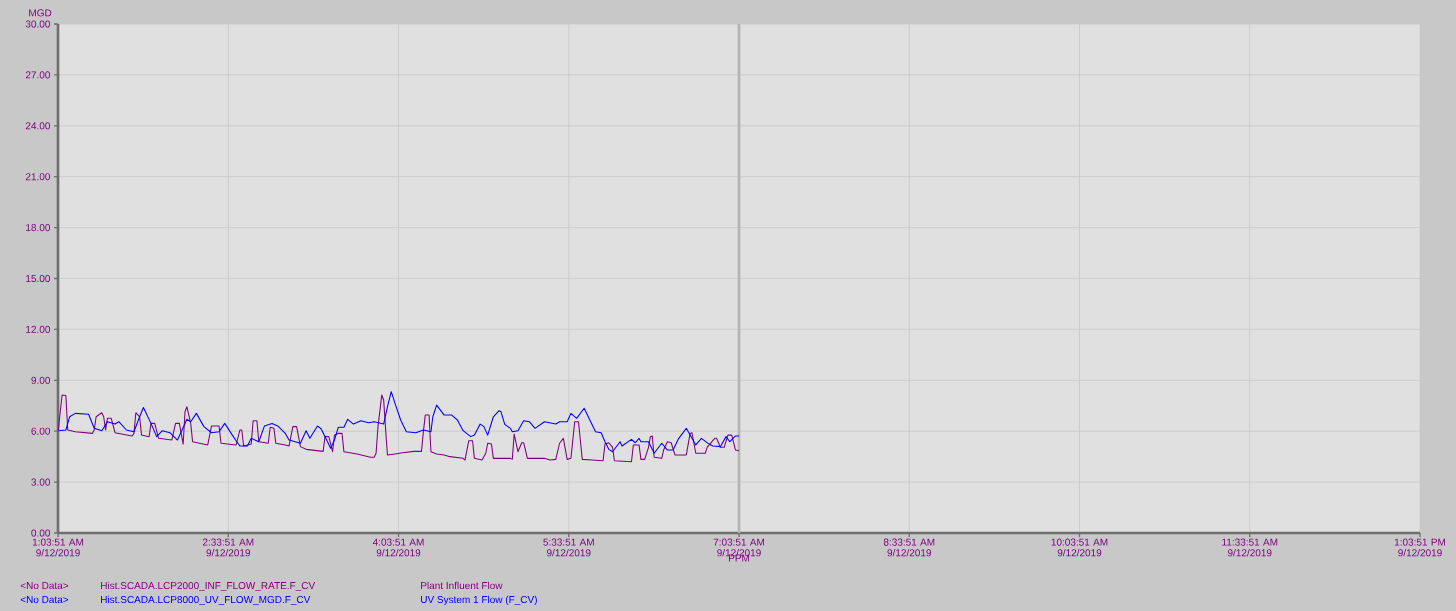 The width and height of the screenshot is (1456, 611). I want to click on x-tick-label: 4:03:51 AM 9/12/2019, so click(398, 547).